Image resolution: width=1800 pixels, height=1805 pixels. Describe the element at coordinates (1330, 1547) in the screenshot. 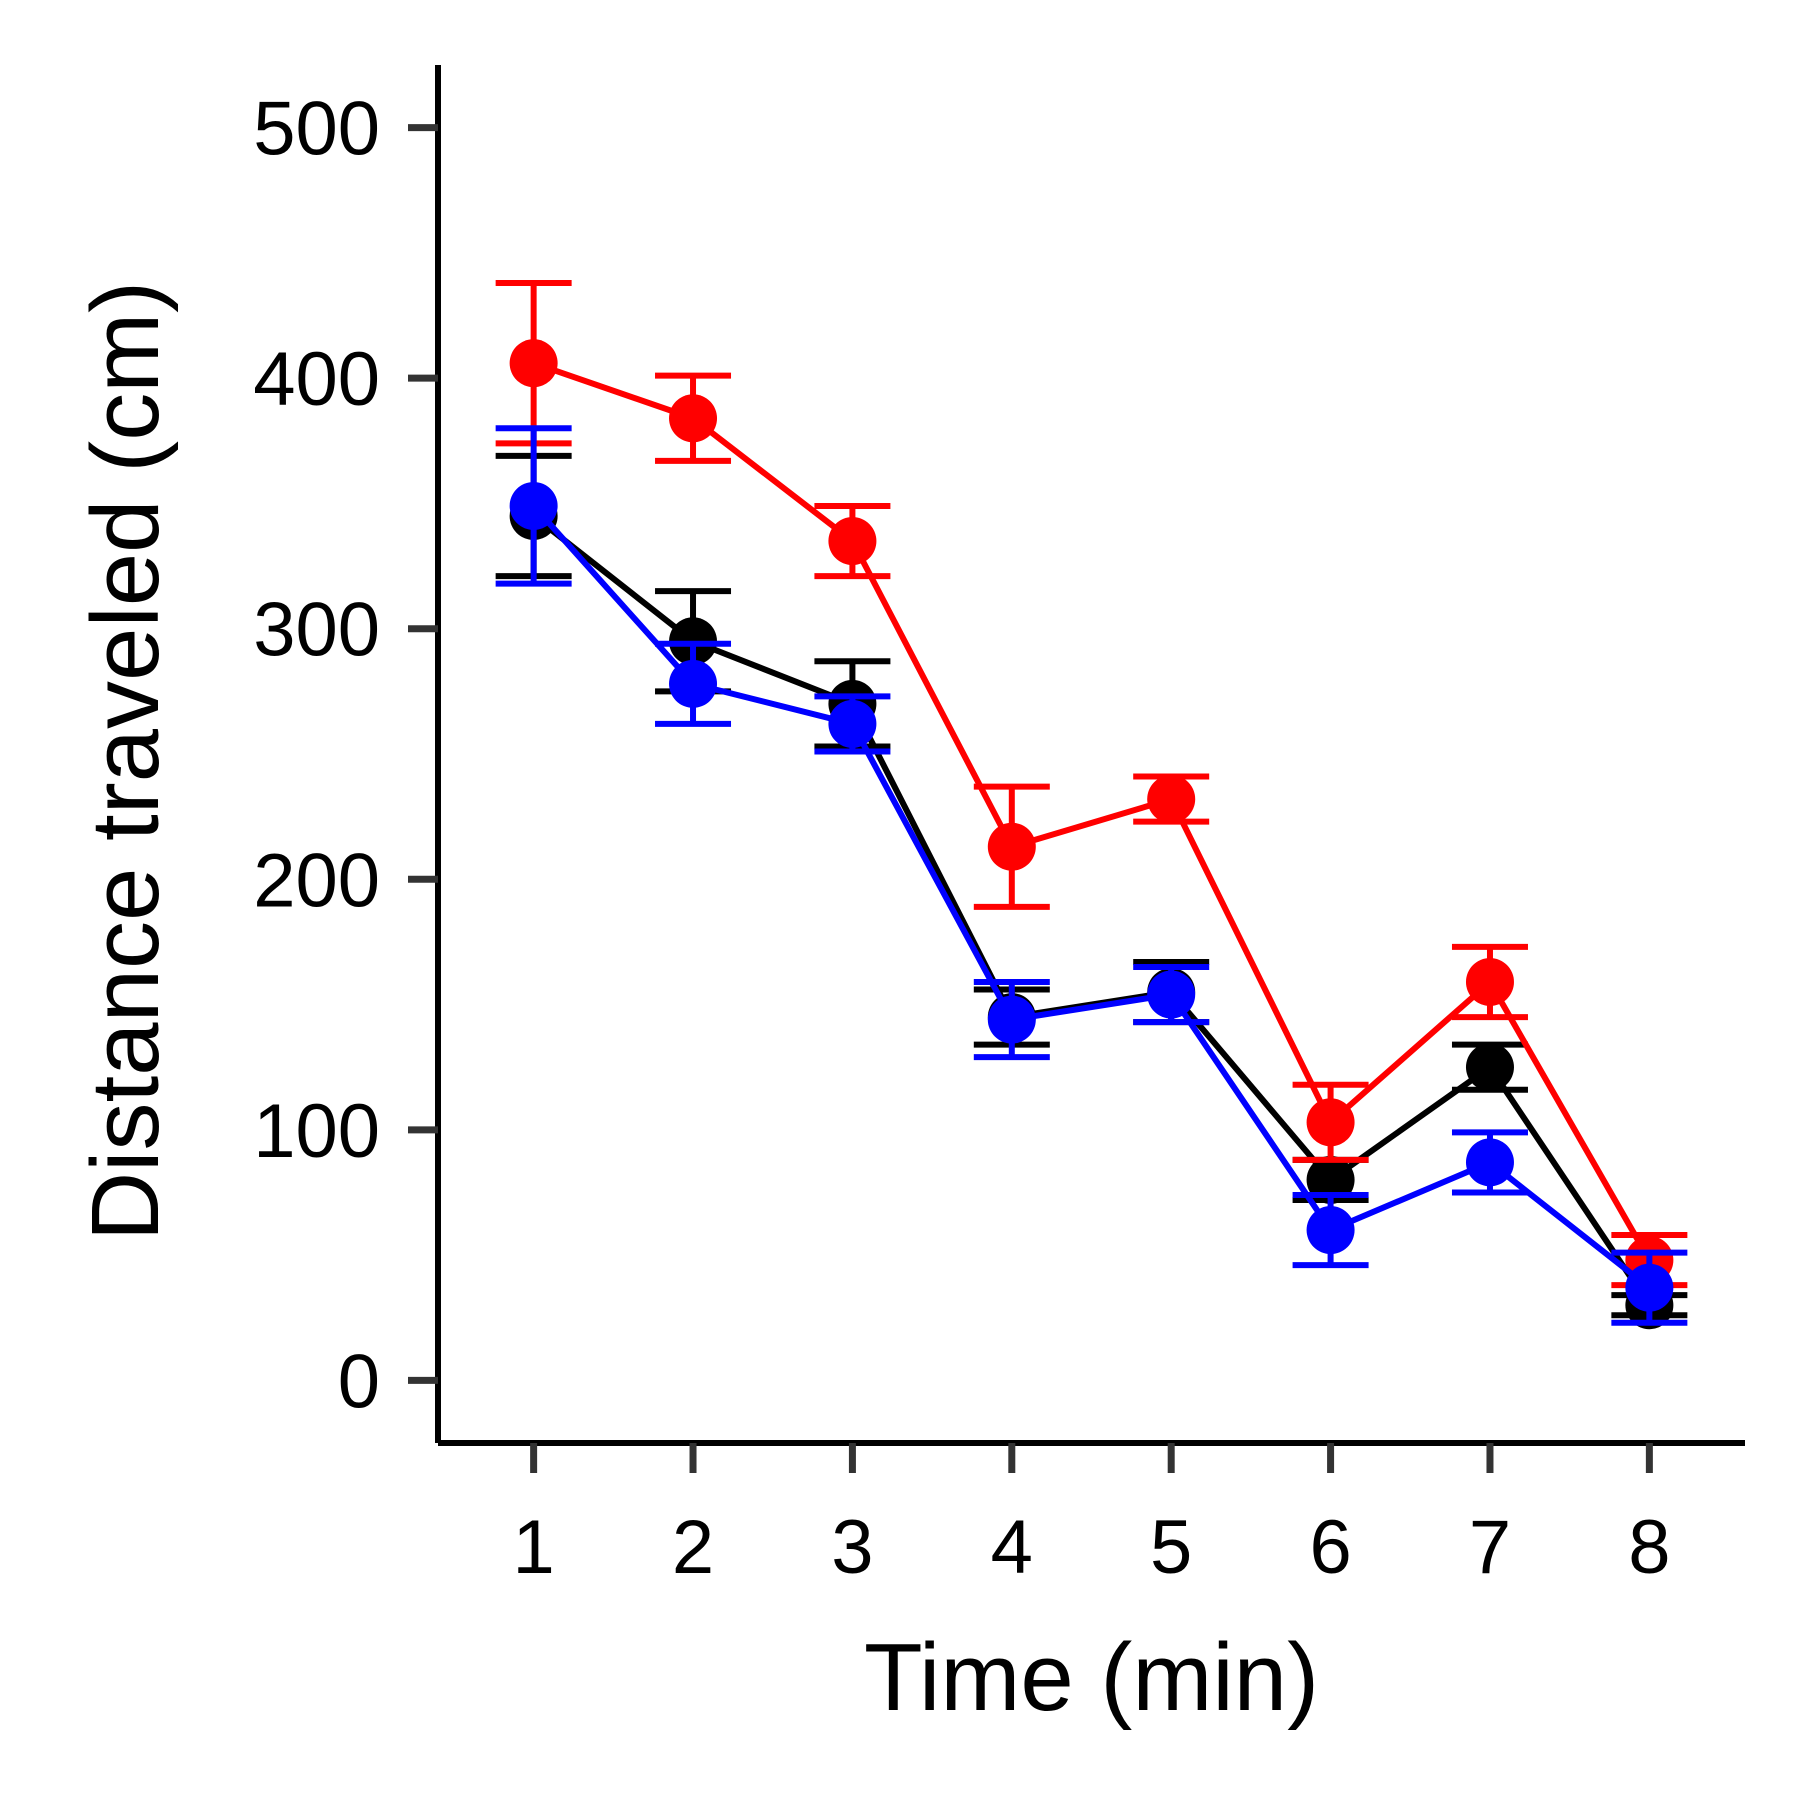

I see `x-tick-label: 6` at that location.